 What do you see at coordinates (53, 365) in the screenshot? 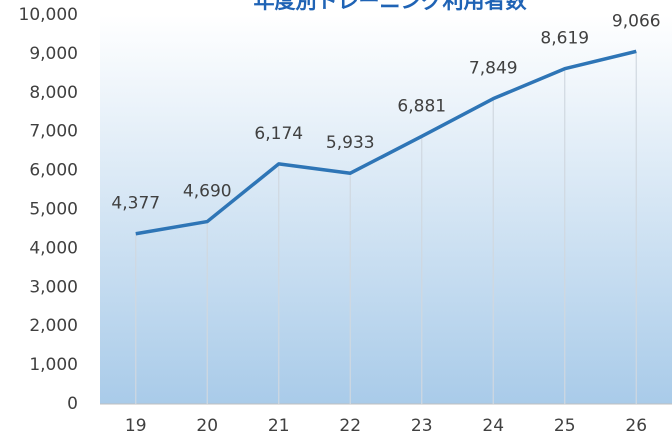
I see `y-tick-label: 1,000` at bounding box center [53, 365].